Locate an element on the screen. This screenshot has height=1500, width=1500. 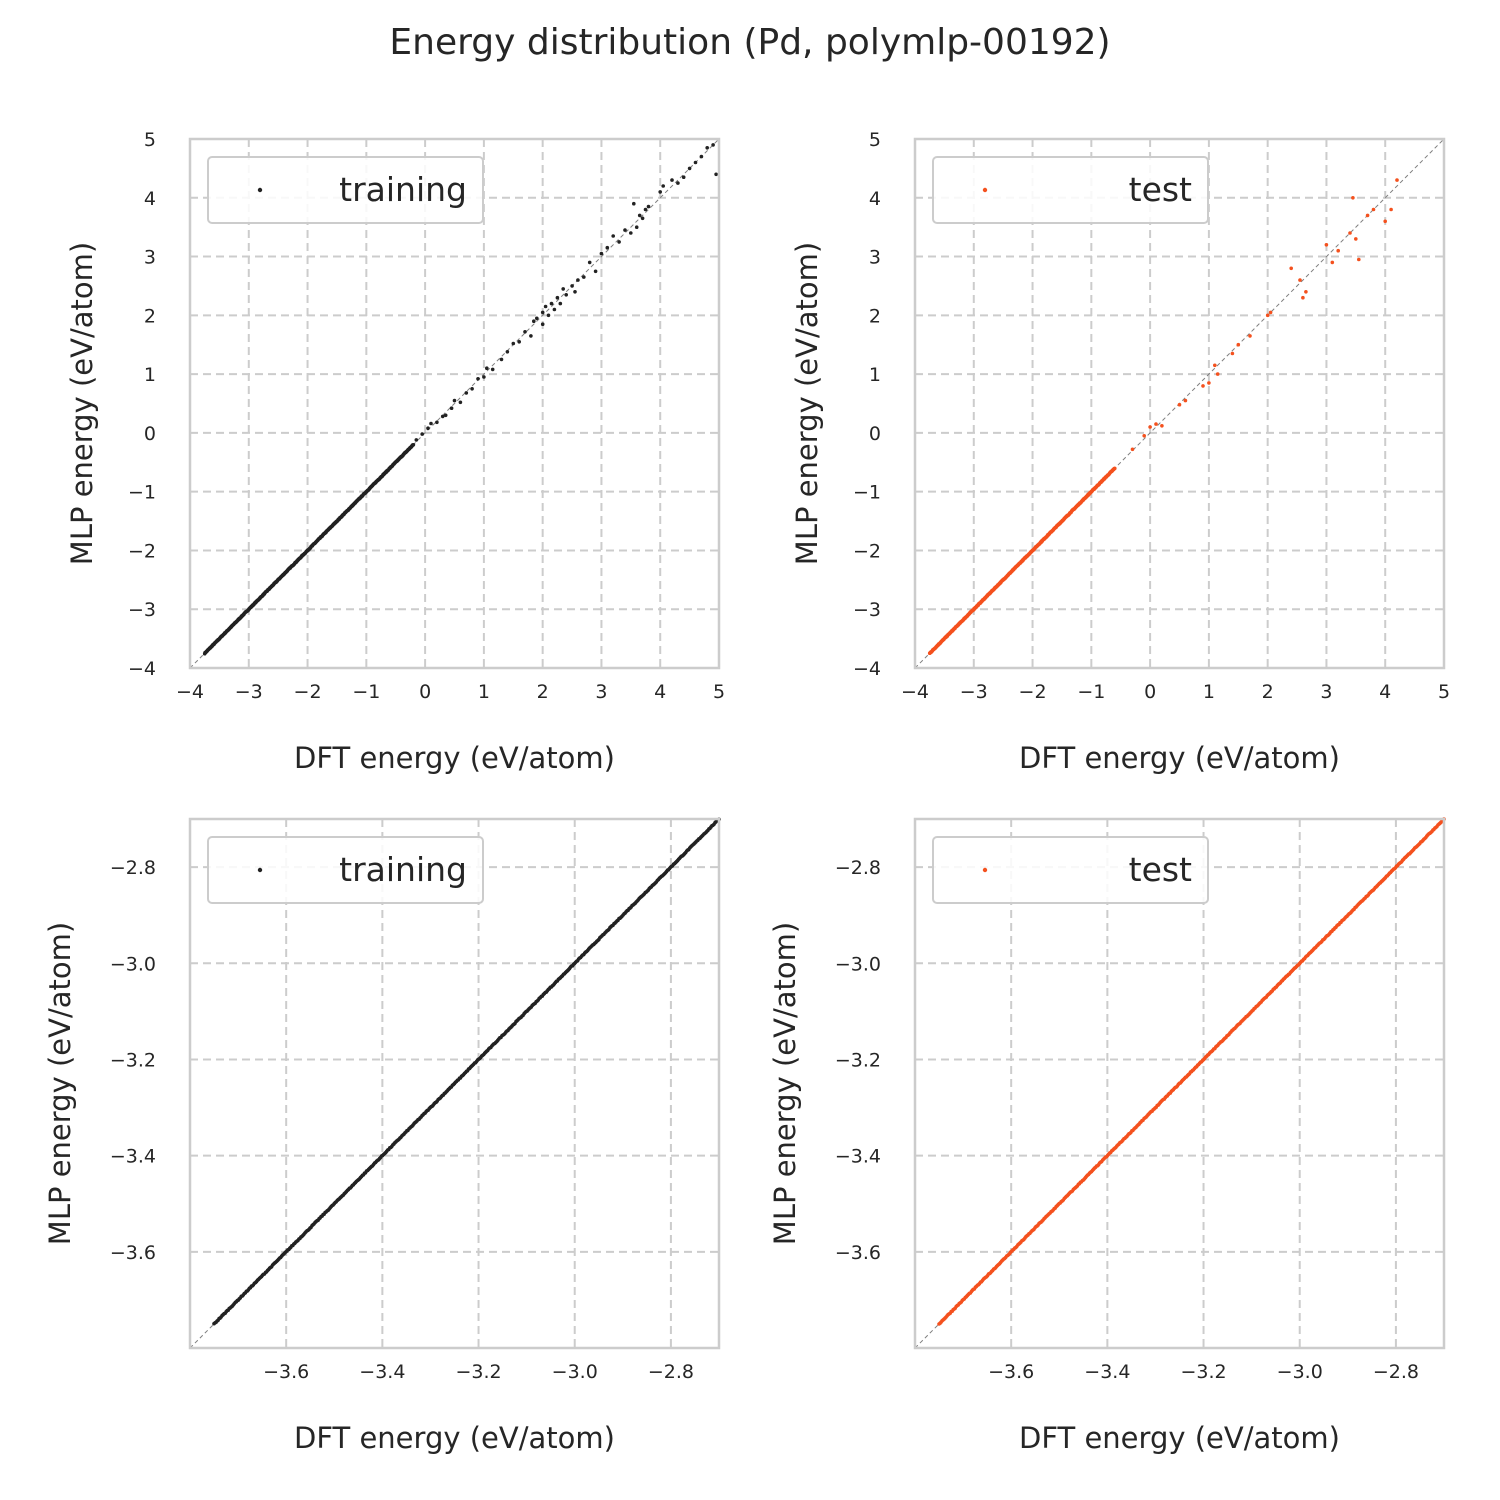
x-tick-label: −3 is located at coordinates (249, 692).